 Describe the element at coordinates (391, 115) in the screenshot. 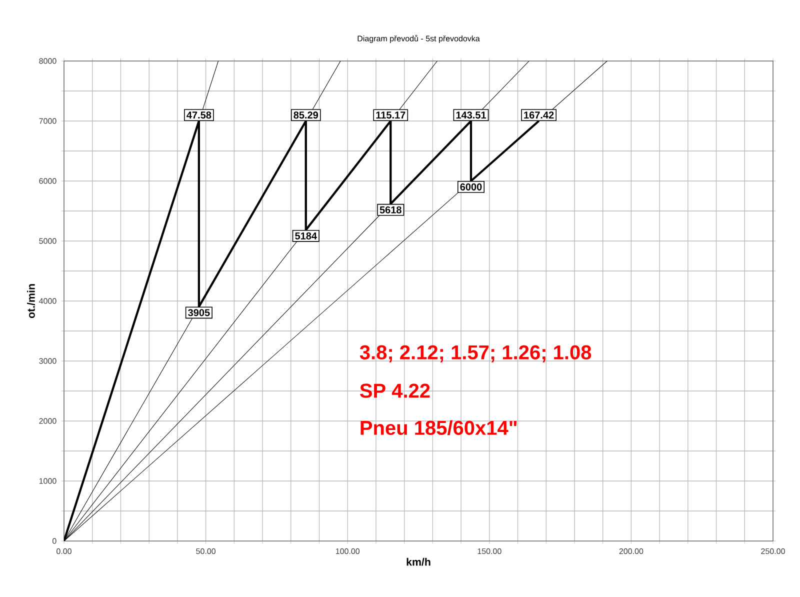

I see `annotation: 115.17` at that location.